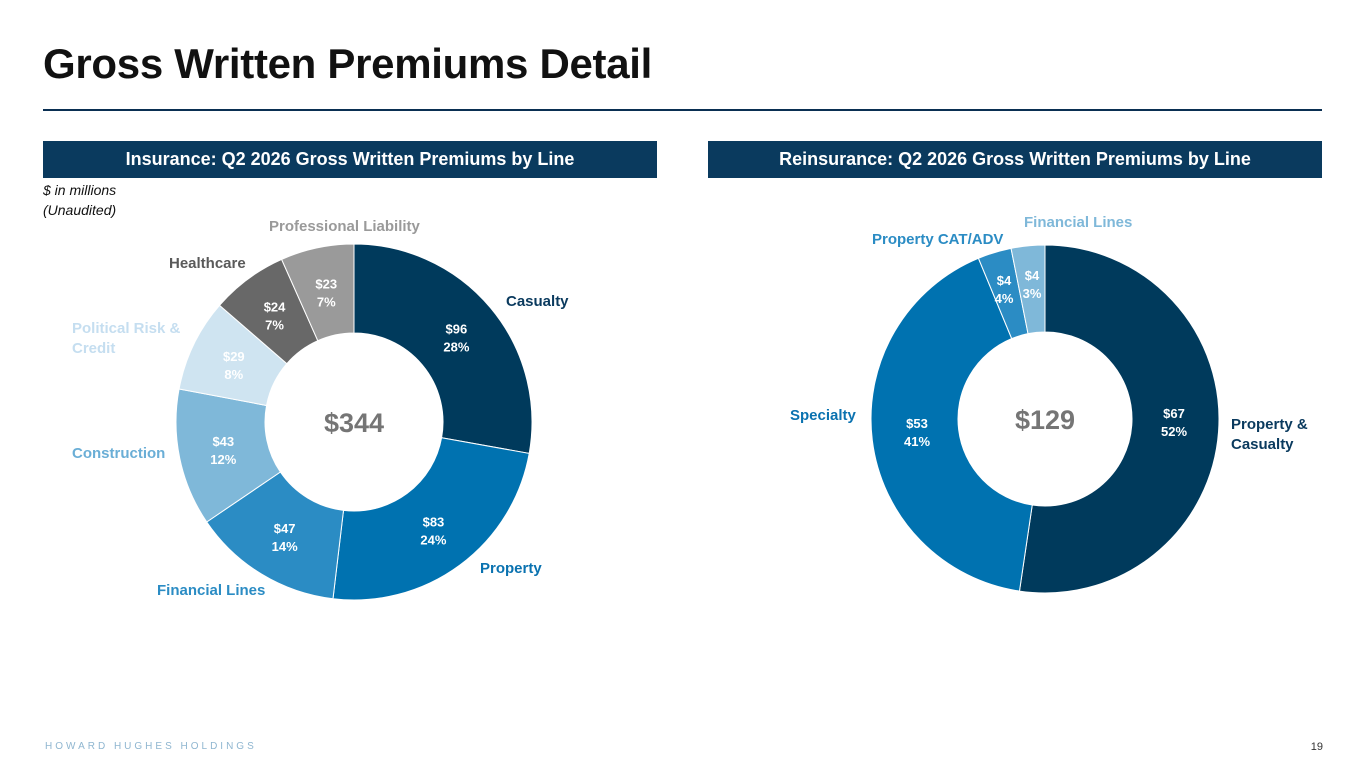  Describe the element at coordinates (223, 459) in the screenshot. I see `percent-label-construction: 12%` at that location.